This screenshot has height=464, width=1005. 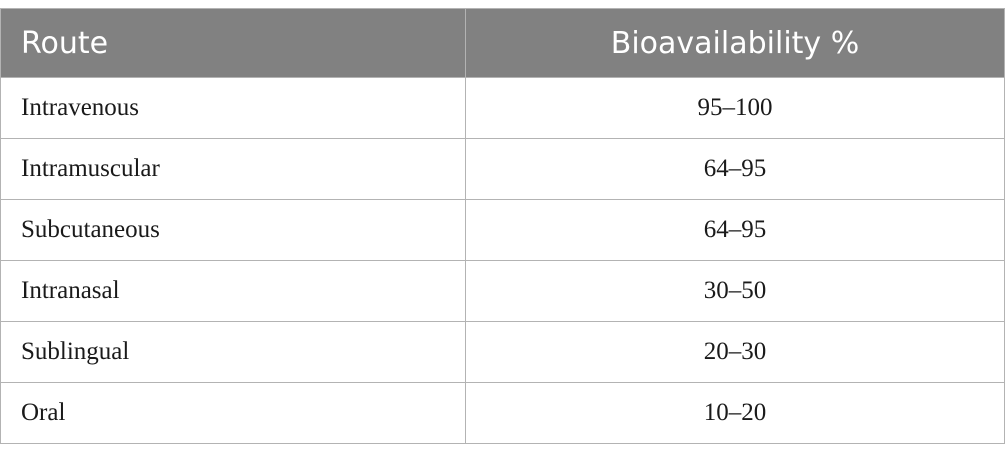 I want to click on table-row: Intranasal 30–50, so click(x=502, y=291).